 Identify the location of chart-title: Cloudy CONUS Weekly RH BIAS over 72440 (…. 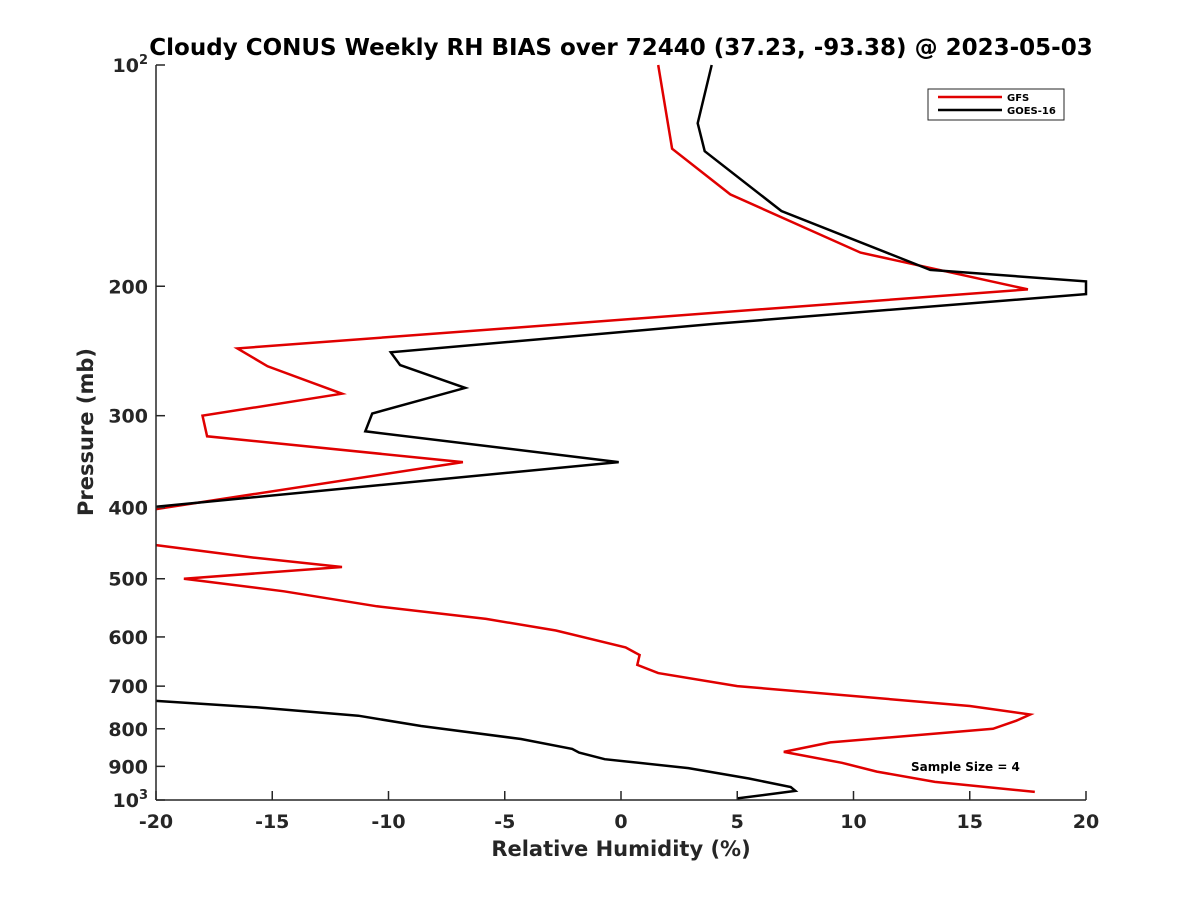
(620, 48).